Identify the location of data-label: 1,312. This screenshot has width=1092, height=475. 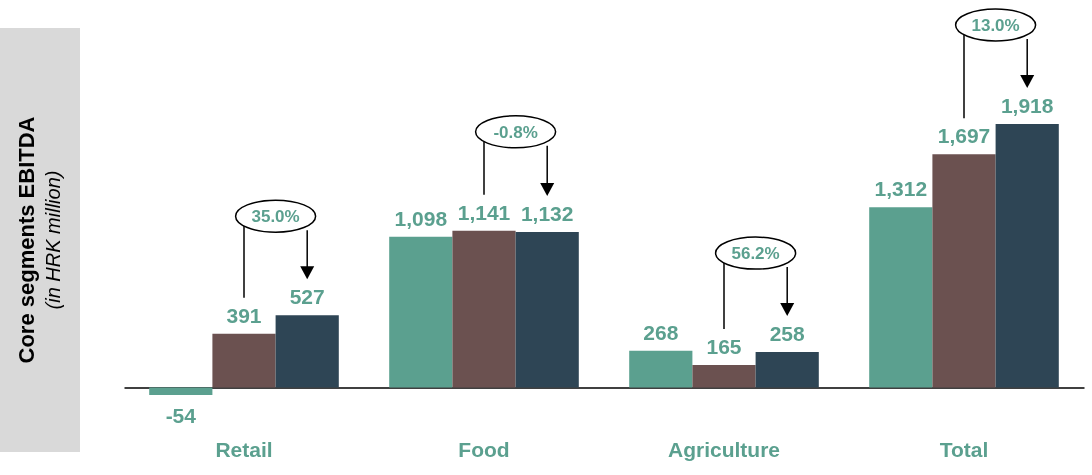
(901, 189).